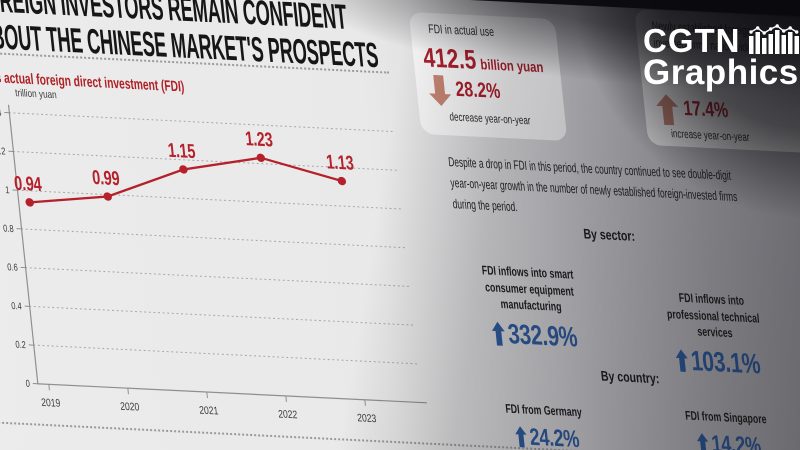 The height and width of the screenshot is (450, 800). Describe the element at coordinates (735, 440) in the screenshot. I see `country-stat-value: 14.2%` at that location.